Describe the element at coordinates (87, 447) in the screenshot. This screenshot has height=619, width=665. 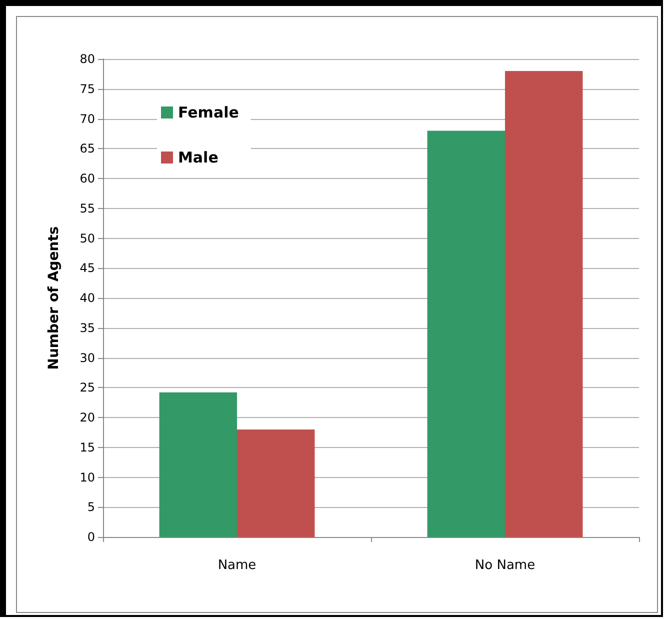
I see `y-tick-label: 15` at that location.